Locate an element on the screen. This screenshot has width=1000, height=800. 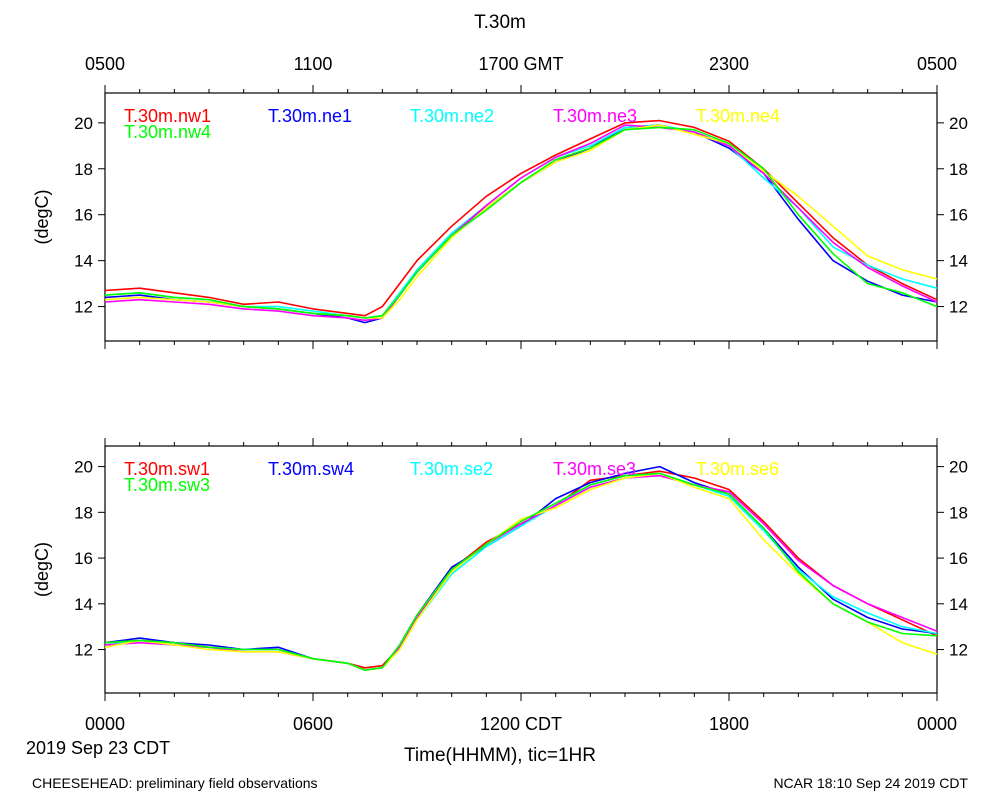
legend-item-T.30m.nw4: T.30m.nw4 is located at coordinates (167, 132).